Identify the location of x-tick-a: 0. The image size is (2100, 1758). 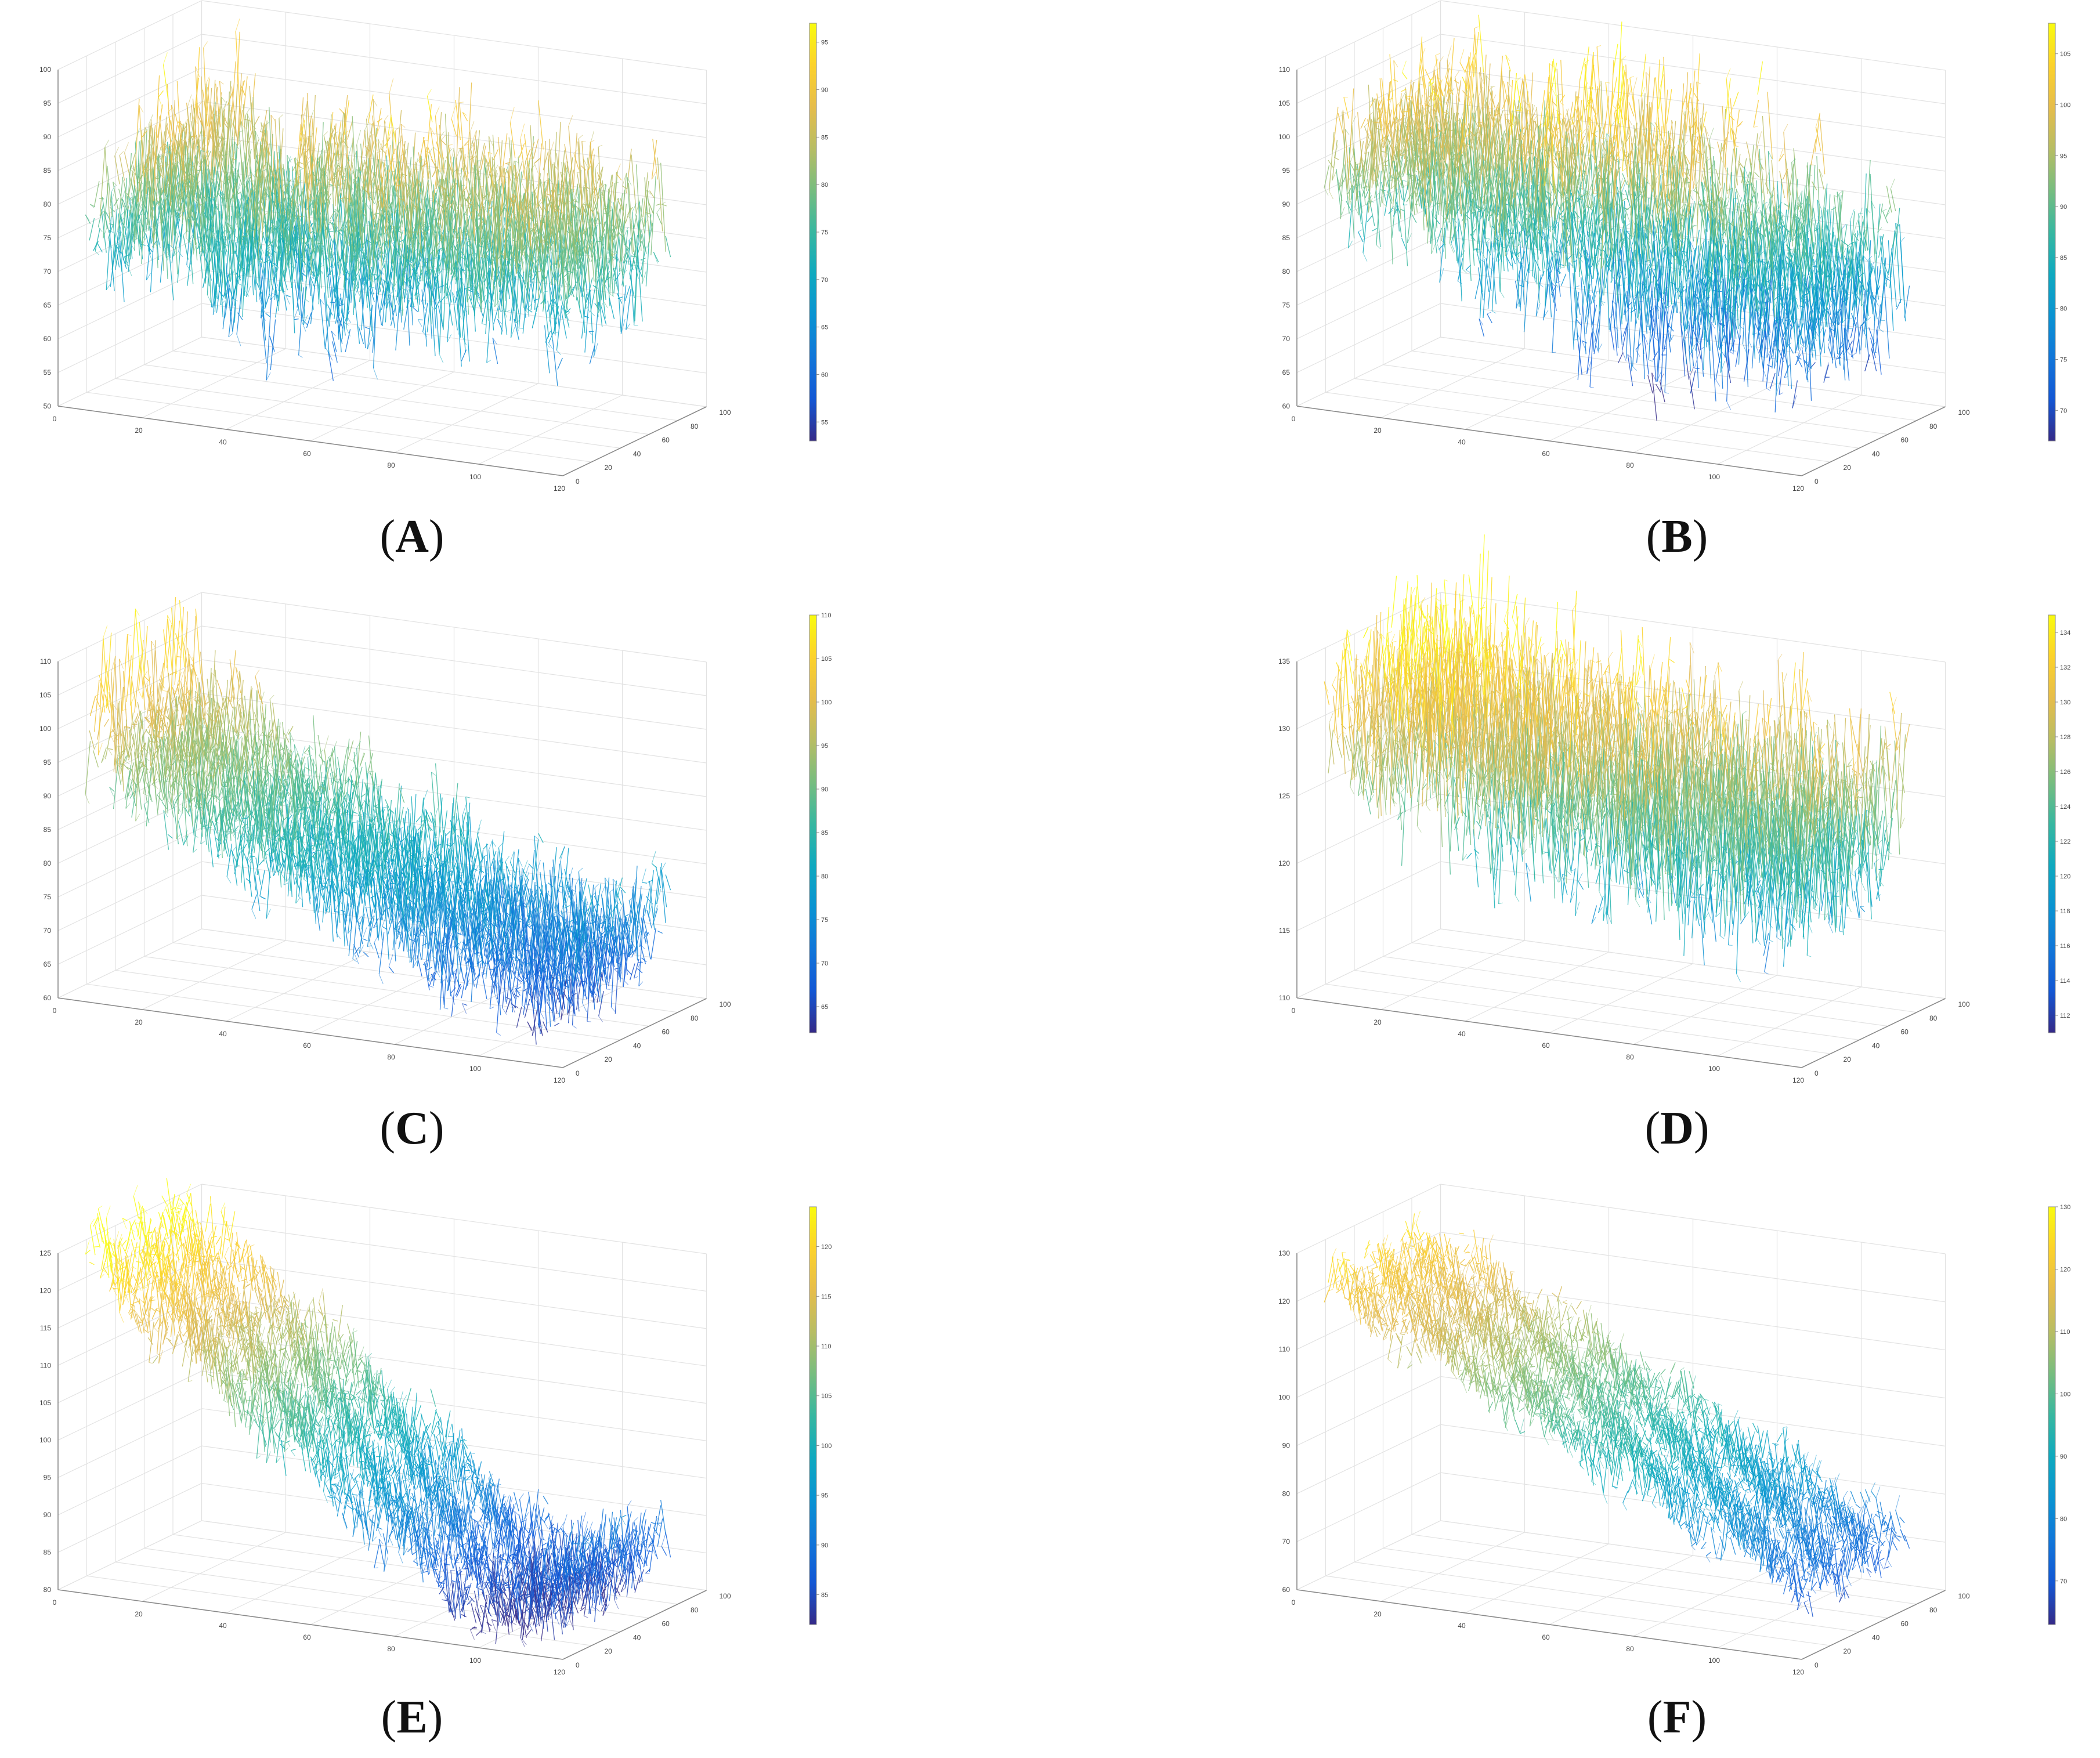
(55, 419).